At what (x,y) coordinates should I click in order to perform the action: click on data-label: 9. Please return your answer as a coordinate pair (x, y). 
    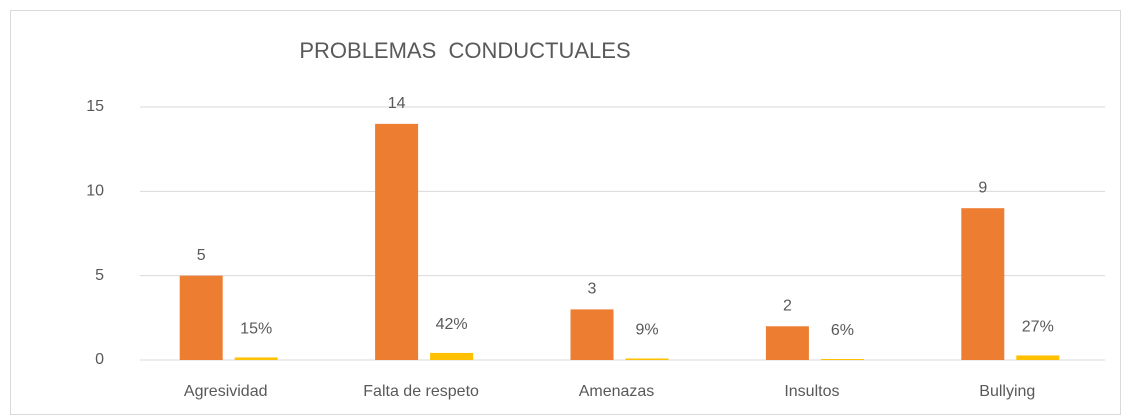
    Looking at the image, I should click on (982, 187).